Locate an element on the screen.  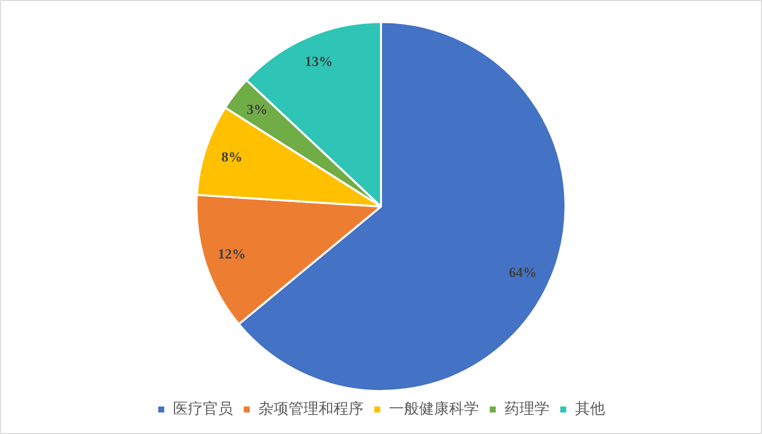
data-label: 12% is located at coordinates (232, 255).